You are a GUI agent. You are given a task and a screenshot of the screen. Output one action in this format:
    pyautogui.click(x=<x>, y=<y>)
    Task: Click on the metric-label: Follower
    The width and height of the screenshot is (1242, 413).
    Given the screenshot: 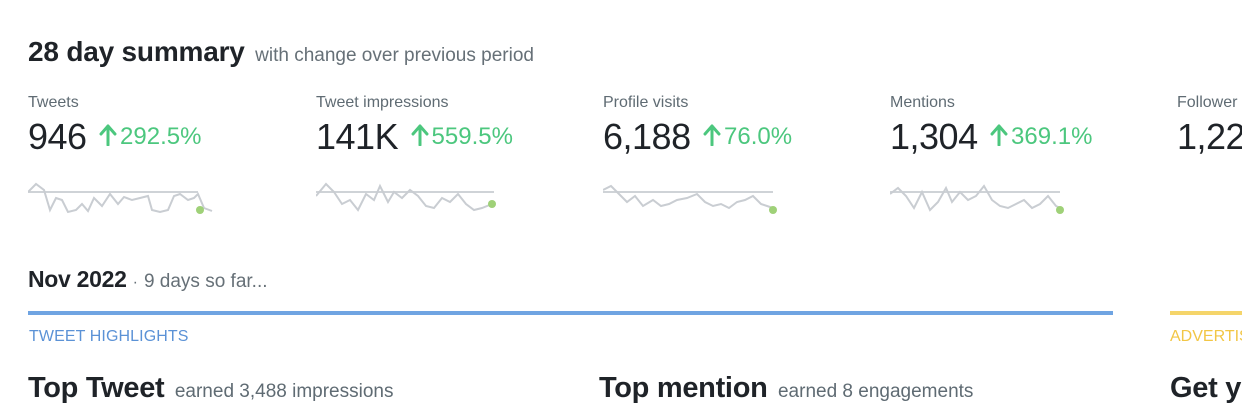 What is the action you would take?
    pyautogui.click(x=1207, y=102)
    